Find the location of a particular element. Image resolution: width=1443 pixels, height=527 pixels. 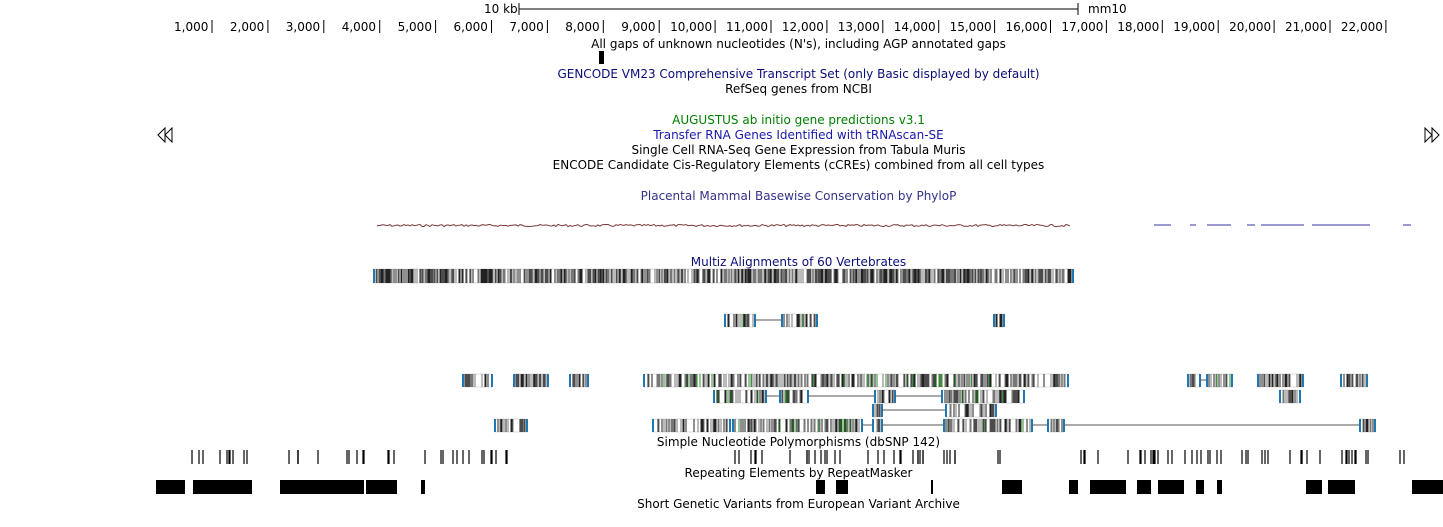

ruler-tick-label: 9,000 is located at coordinates (638, 27).